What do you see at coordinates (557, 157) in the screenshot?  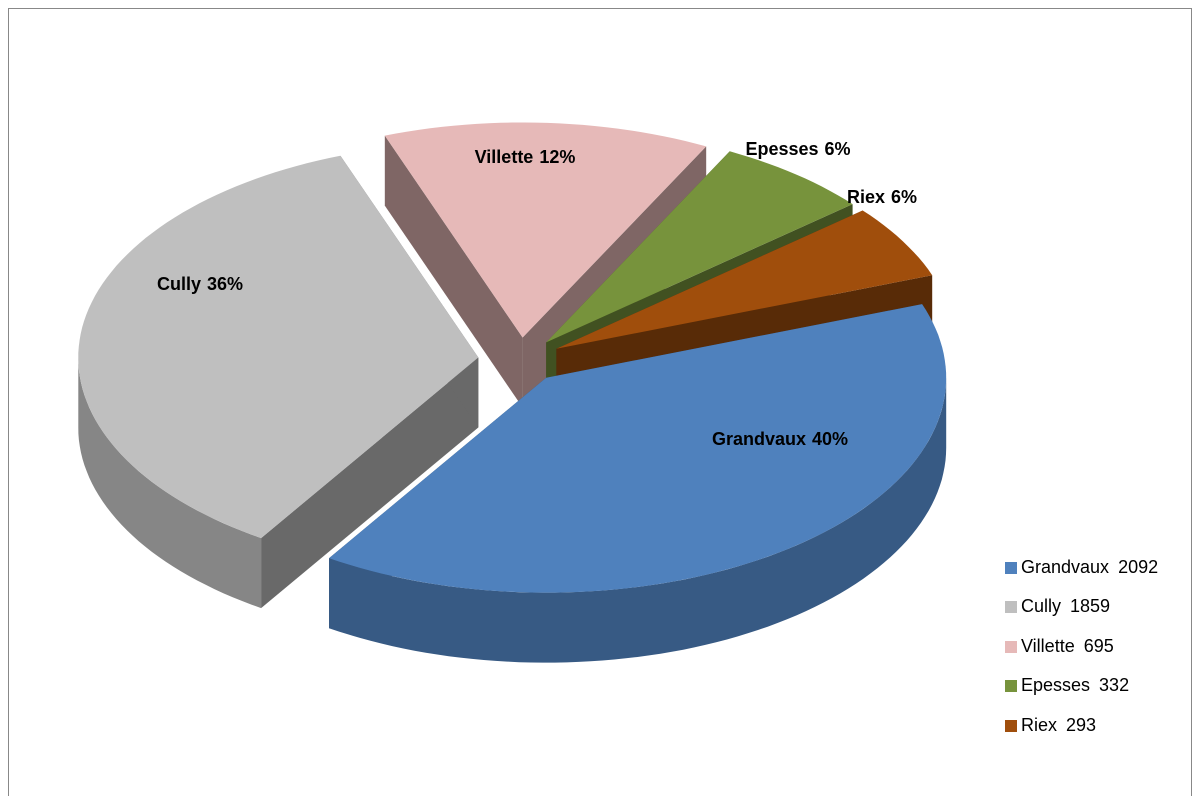 I see `data-label-percent: 12%` at bounding box center [557, 157].